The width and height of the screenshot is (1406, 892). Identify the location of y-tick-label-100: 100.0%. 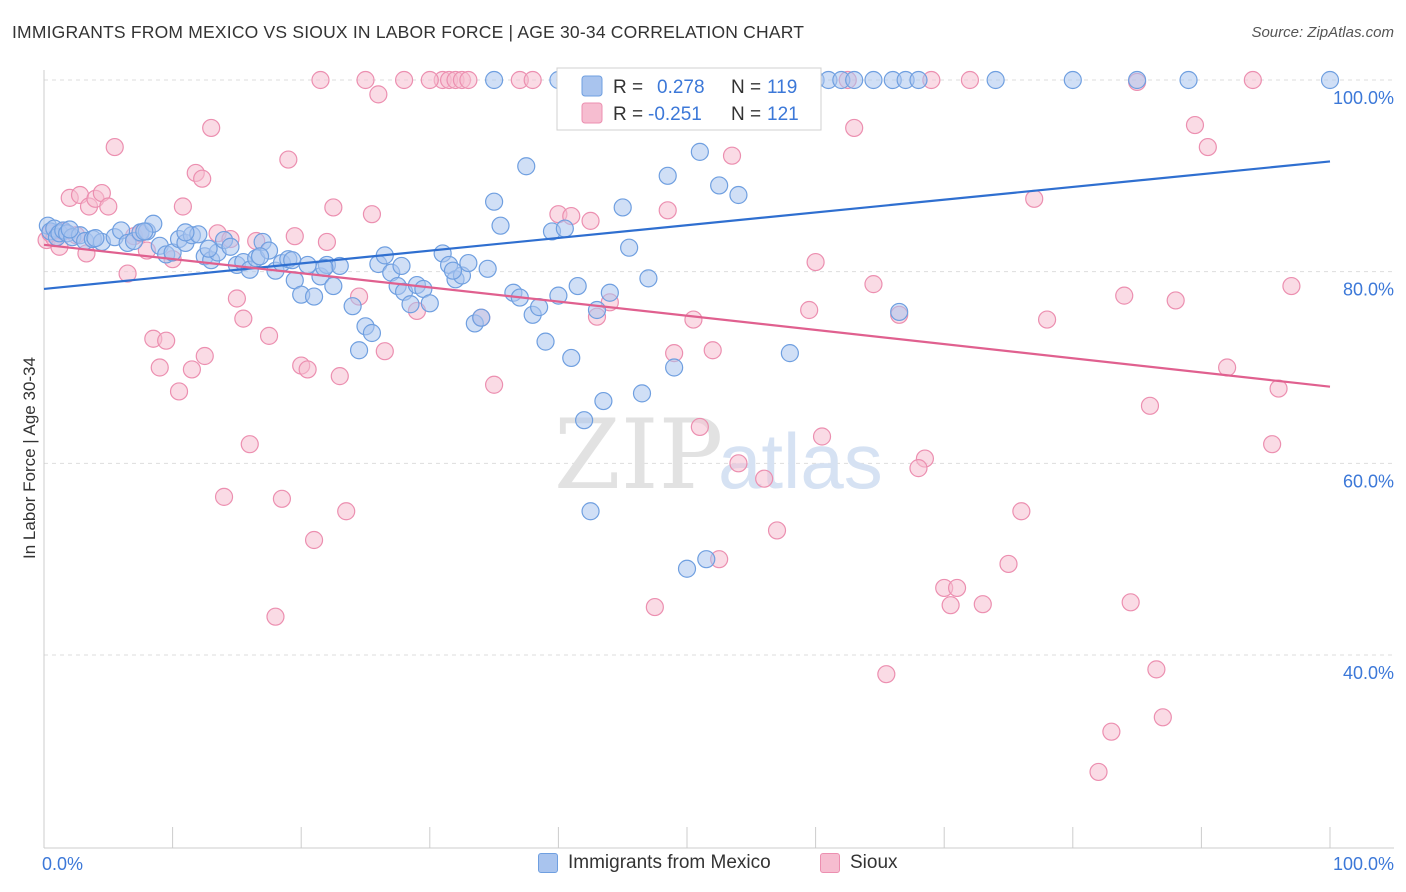
(1363, 98).